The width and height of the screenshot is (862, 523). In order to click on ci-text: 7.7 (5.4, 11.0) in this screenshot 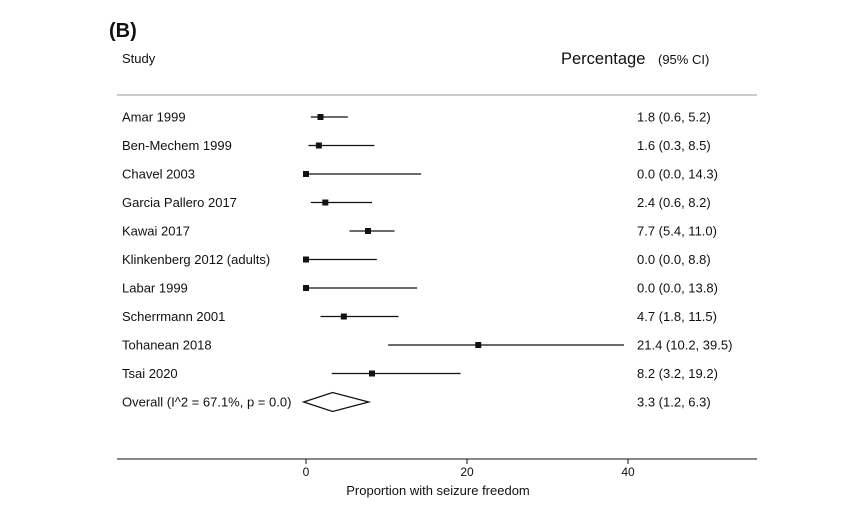, I will do `click(677, 231)`.